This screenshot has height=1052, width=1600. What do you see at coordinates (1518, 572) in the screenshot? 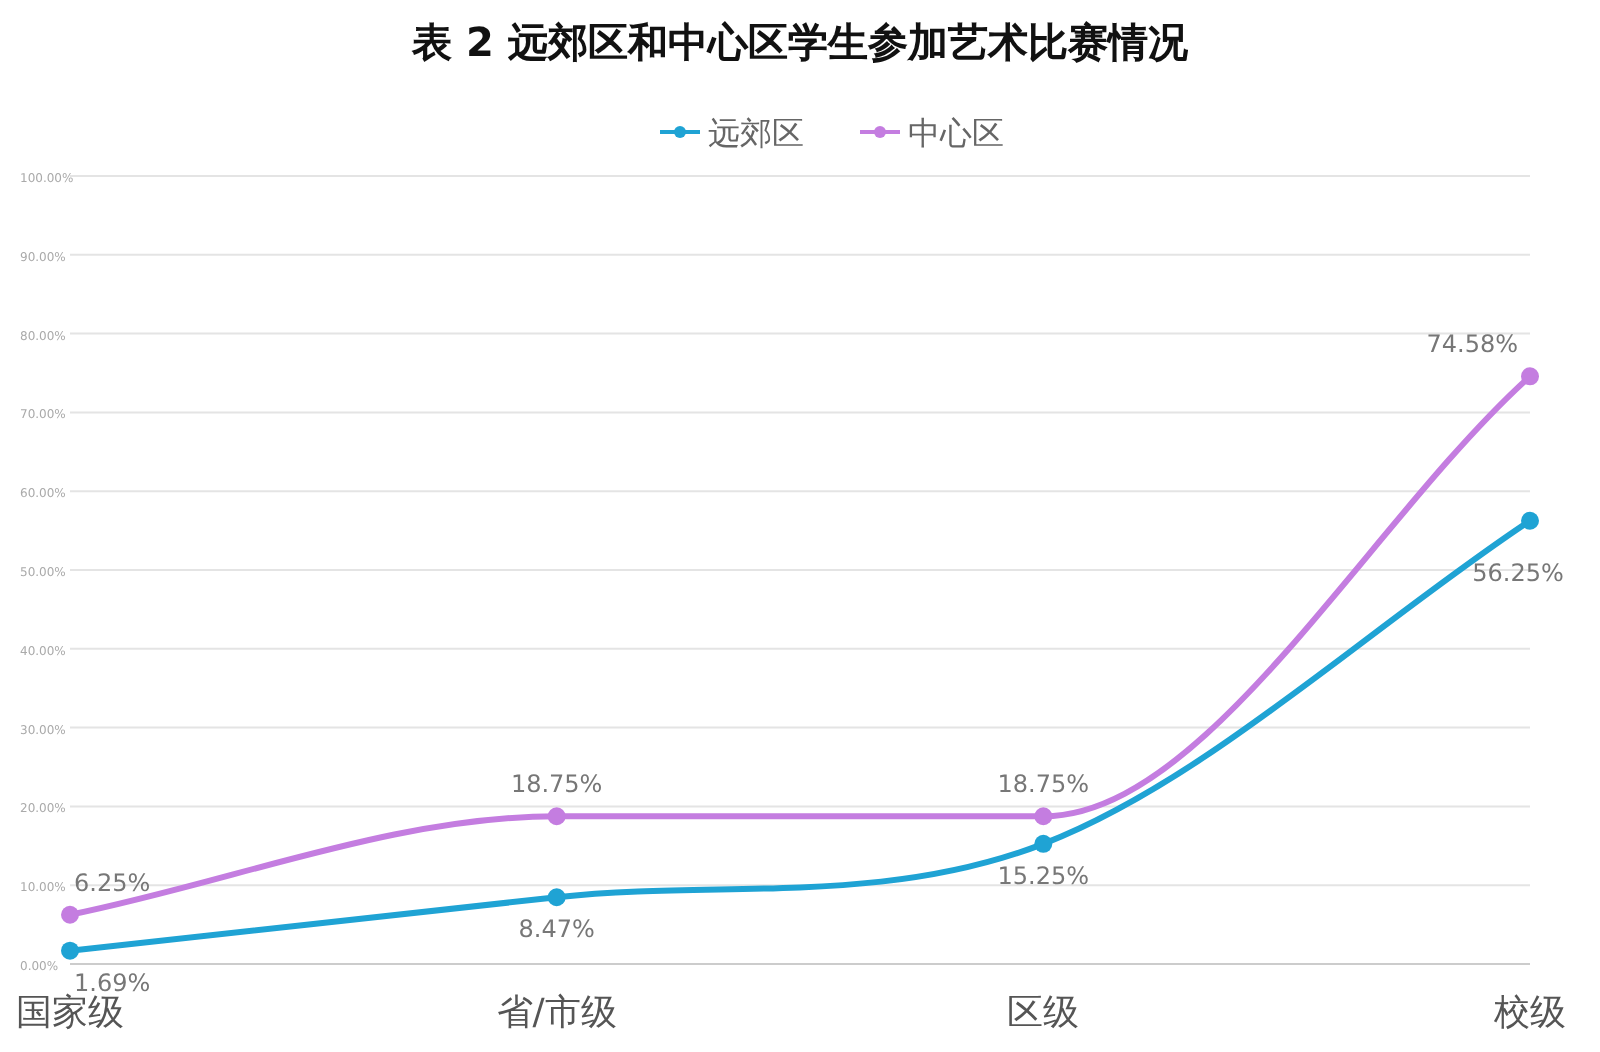
I see `data-label: 56.25%` at bounding box center [1518, 572].